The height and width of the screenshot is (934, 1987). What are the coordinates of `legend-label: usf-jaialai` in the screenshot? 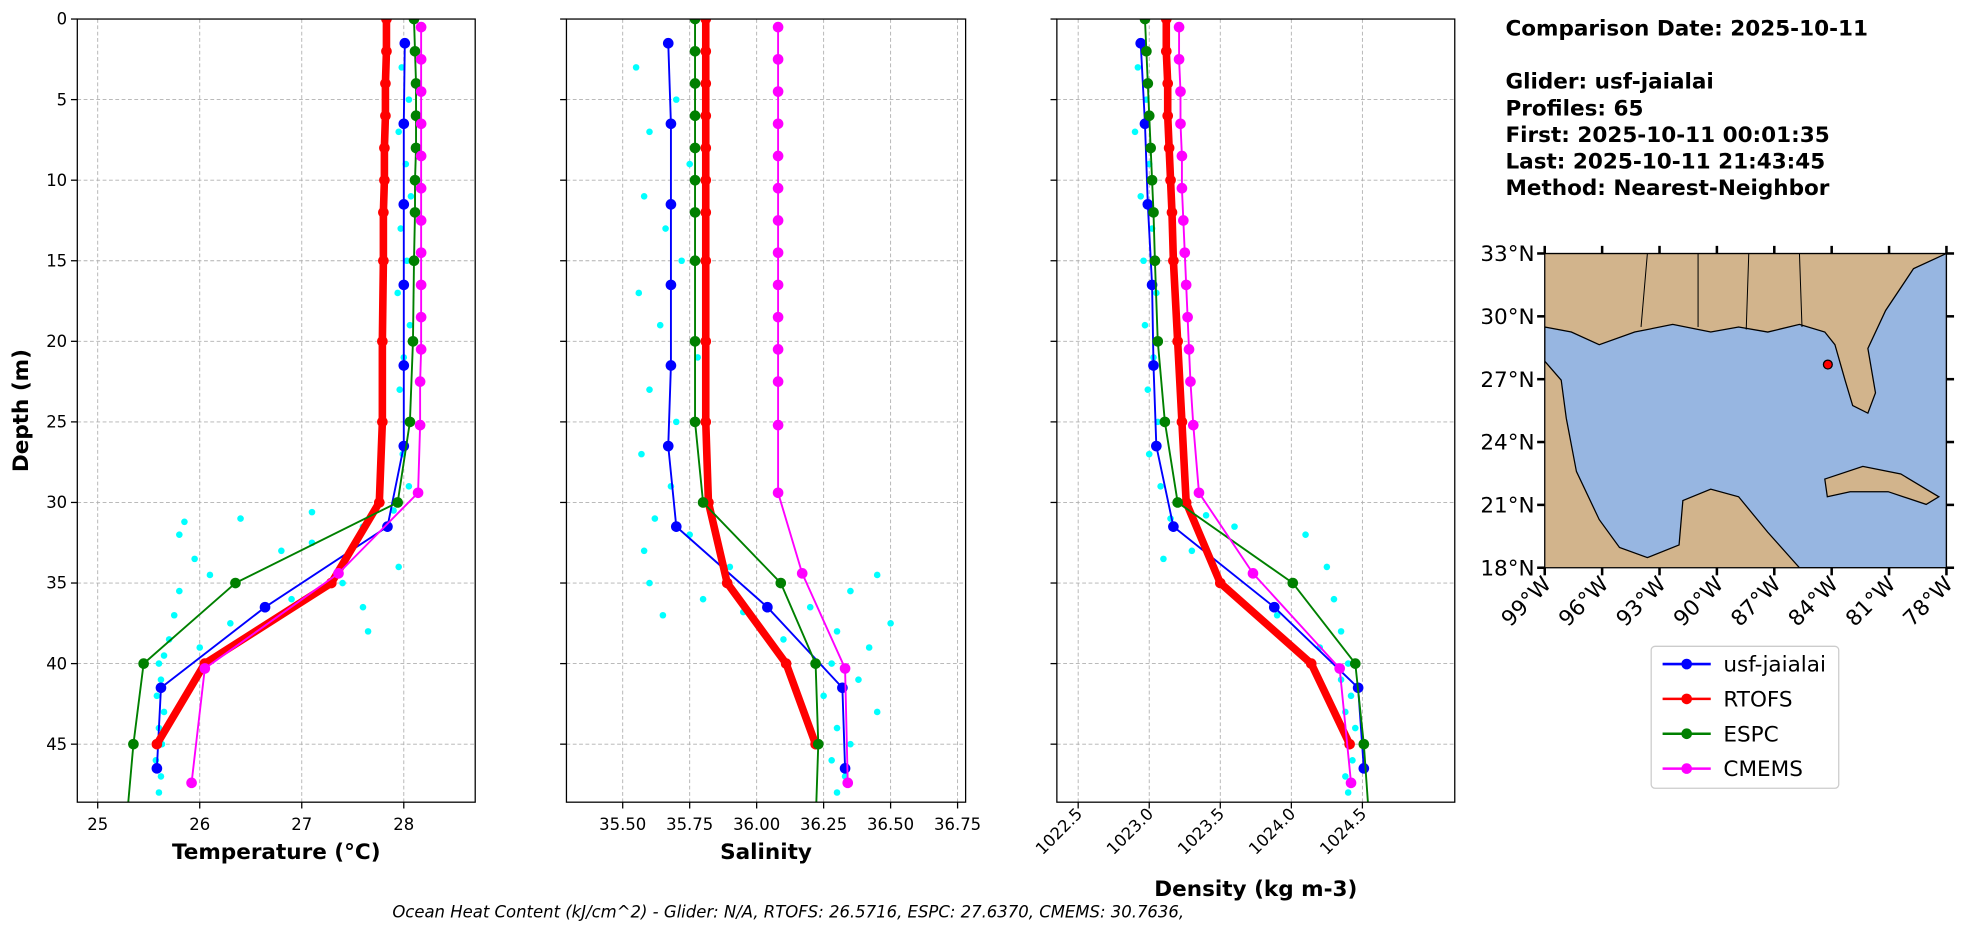 It's located at (1774, 665).